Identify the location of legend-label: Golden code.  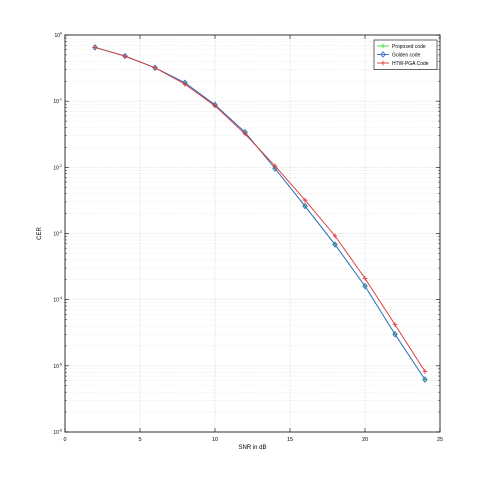
(406, 55).